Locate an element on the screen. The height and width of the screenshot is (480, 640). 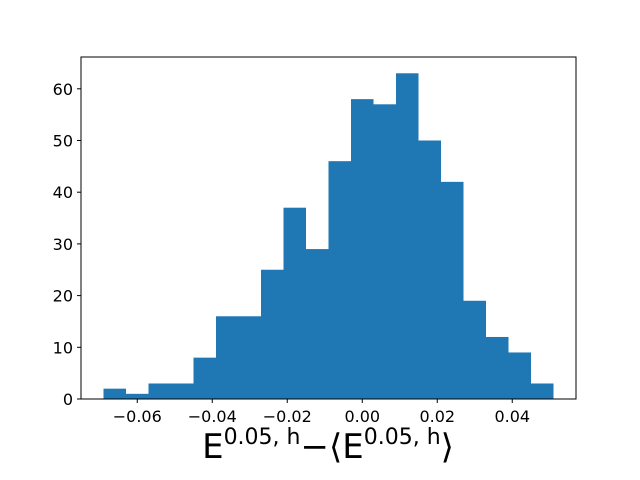
x-axis-label-part: −⟨E is located at coordinates (331, 447).